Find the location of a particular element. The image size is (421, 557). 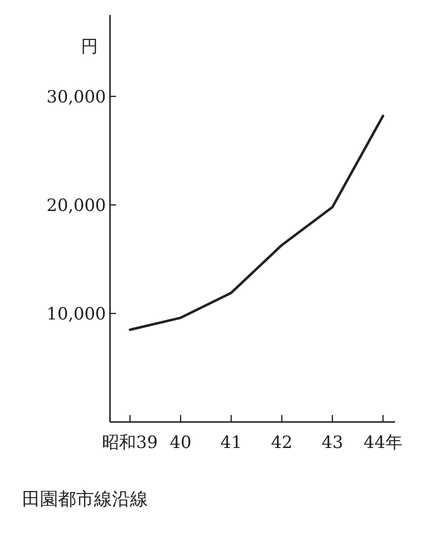

y-tick-label: 10,000 is located at coordinates (76, 314).